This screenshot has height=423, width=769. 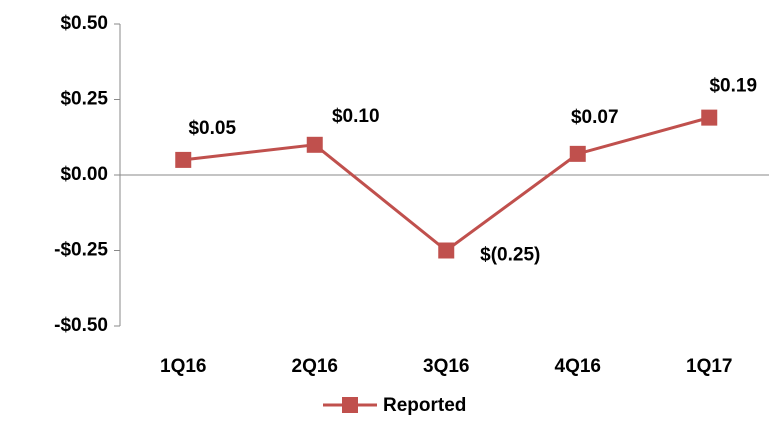 What do you see at coordinates (84, 23) in the screenshot?
I see `y-tick-label: $0.50` at bounding box center [84, 23].